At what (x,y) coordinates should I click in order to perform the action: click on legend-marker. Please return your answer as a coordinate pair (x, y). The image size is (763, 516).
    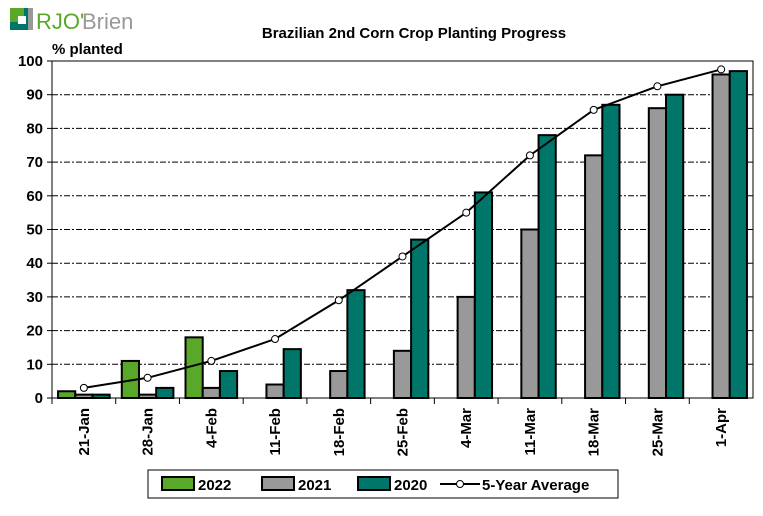
    Looking at the image, I should click on (460, 484).